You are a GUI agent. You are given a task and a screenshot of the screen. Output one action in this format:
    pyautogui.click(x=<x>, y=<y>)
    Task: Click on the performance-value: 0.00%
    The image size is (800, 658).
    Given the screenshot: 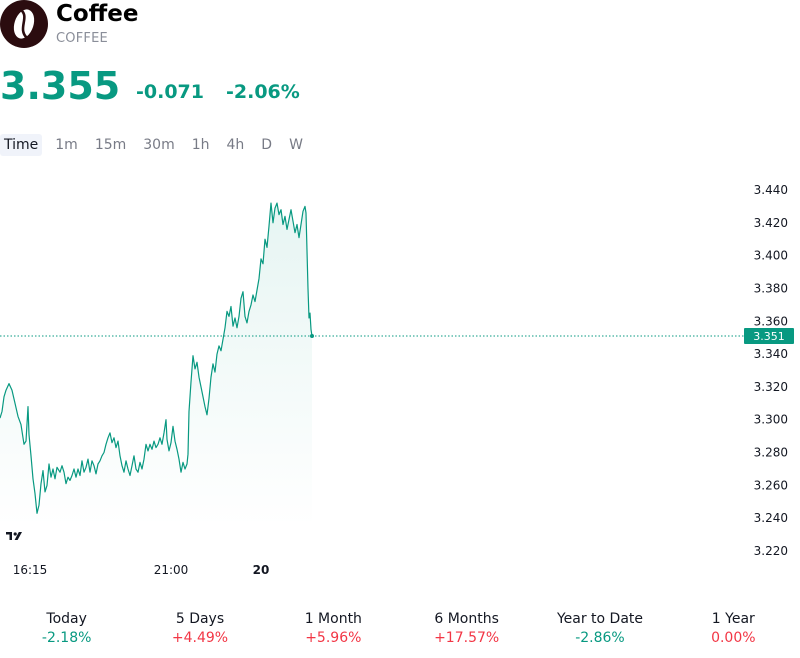 What is the action you would take?
    pyautogui.click(x=733, y=638)
    